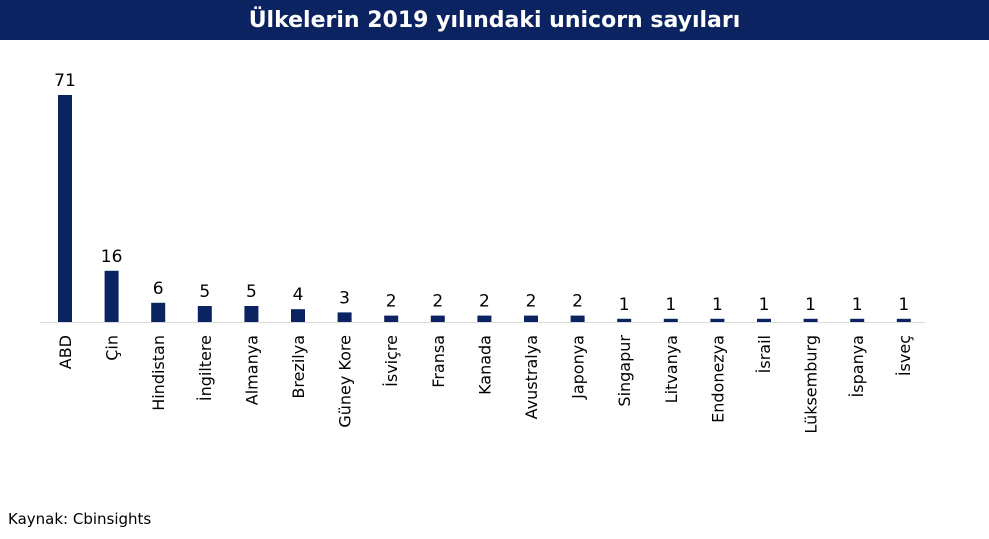 The height and width of the screenshot is (539, 989). What do you see at coordinates (811, 384) in the screenshot?
I see `category-label: Lüksemburg` at bounding box center [811, 384].